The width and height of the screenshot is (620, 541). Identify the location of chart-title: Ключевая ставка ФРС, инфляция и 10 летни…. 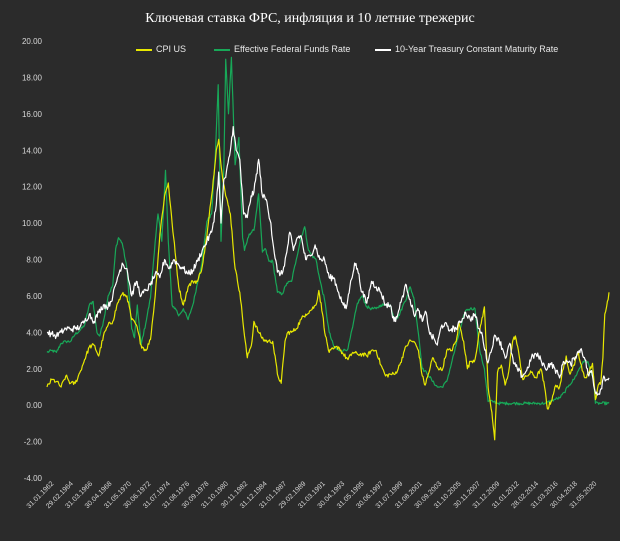
(310, 18).